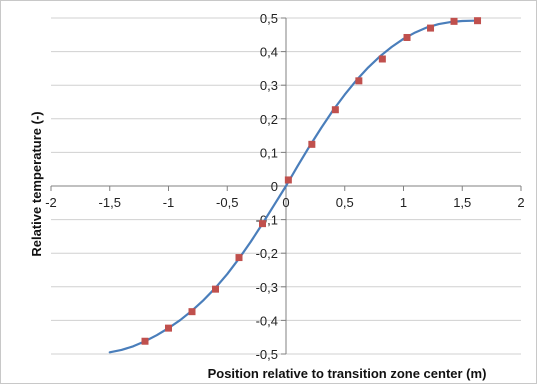 The height and width of the screenshot is (385, 537). Describe the element at coordinates (110, 202) in the screenshot. I see `x-tick-label: -1,5` at that location.